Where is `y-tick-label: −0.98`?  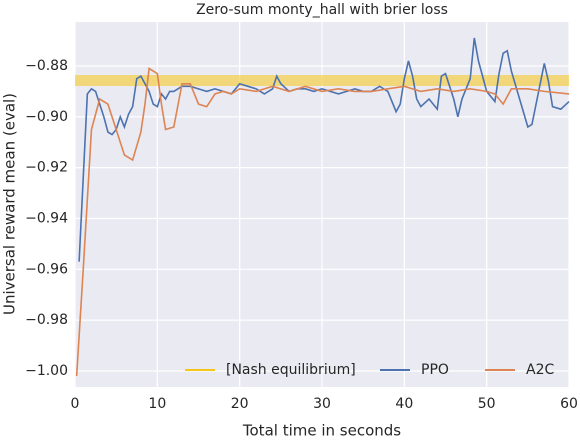 y-tick-label: −0.98 is located at coordinates (46, 320).